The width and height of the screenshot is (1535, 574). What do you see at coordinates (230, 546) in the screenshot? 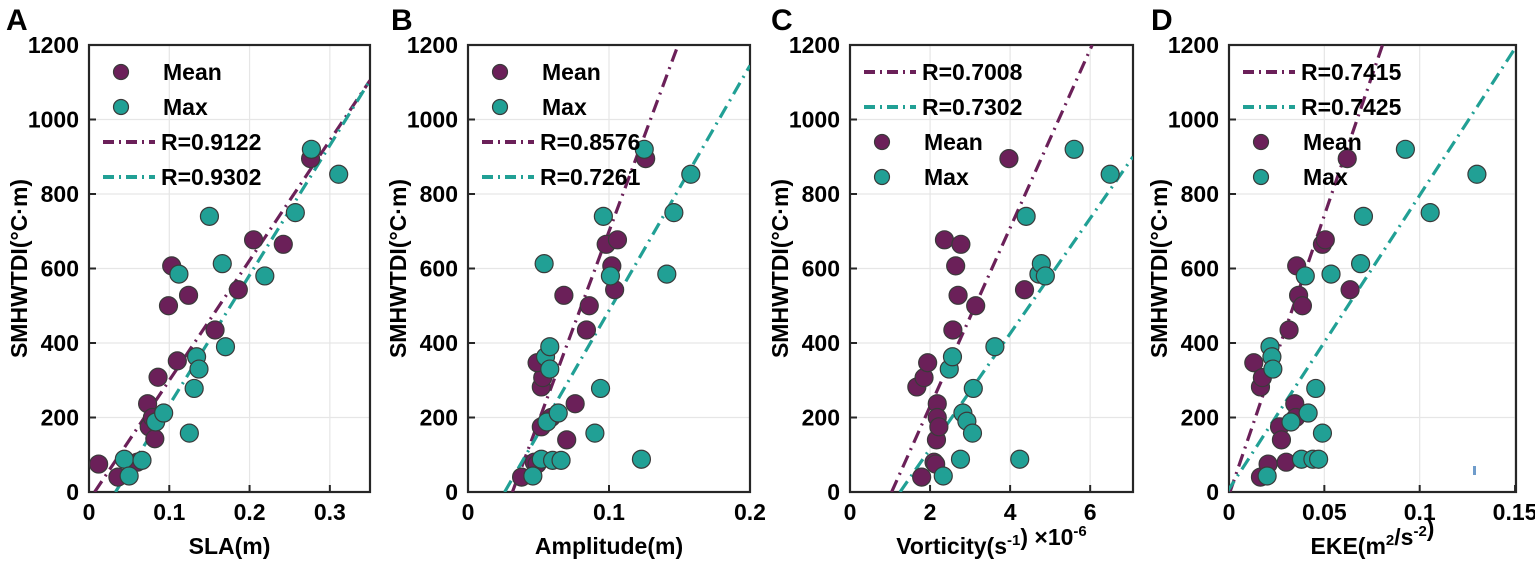
I see `x-axis-title: SLA(m)` at bounding box center [230, 546].